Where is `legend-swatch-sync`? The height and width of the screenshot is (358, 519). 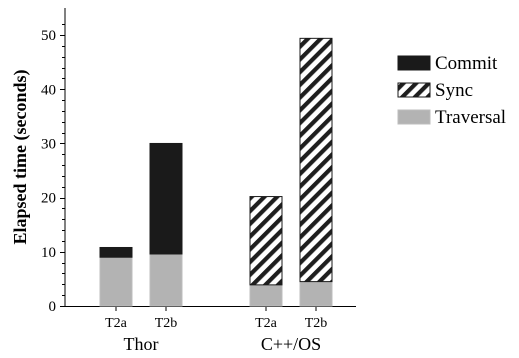
legend-swatch-sync is located at coordinates (414, 90).